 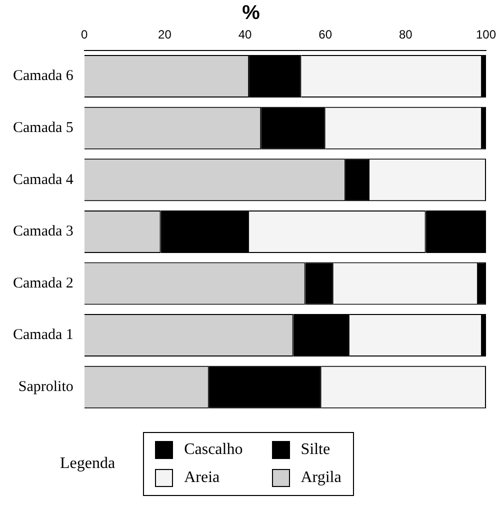 What do you see at coordinates (315, 450) in the screenshot?
I see `legend-label: Silte` at bounding box center [315, 450].